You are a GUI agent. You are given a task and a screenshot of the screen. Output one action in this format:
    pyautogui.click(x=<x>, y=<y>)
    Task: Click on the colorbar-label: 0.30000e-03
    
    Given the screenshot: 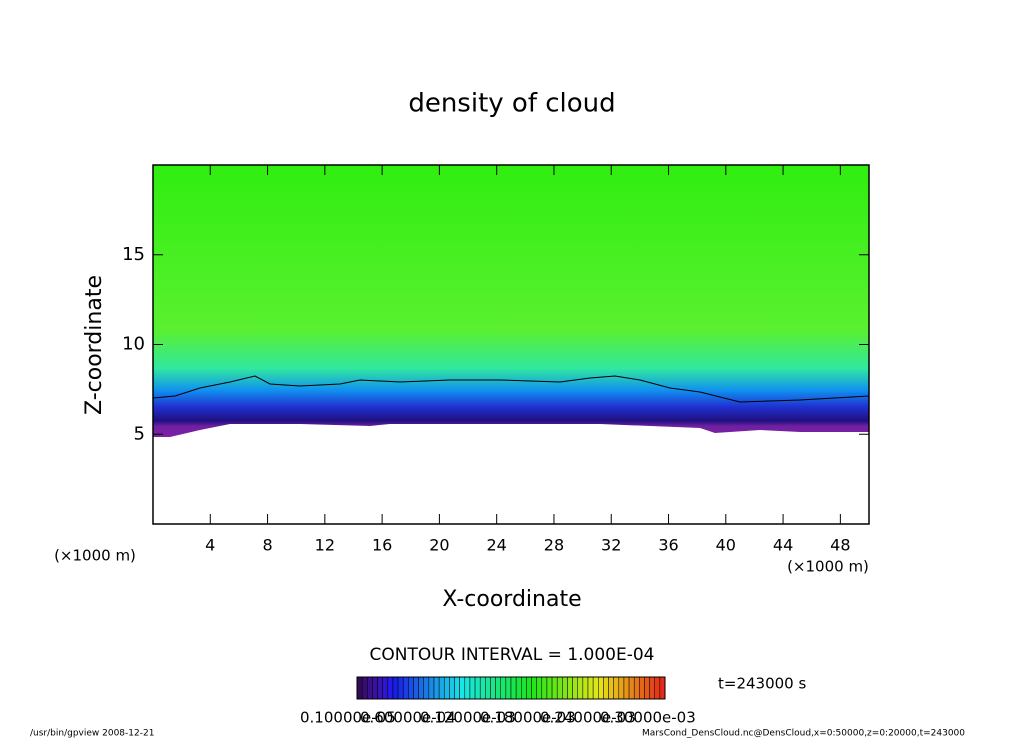 What is the action you would take?
    pyautogui.click(x=648, y=718)
    